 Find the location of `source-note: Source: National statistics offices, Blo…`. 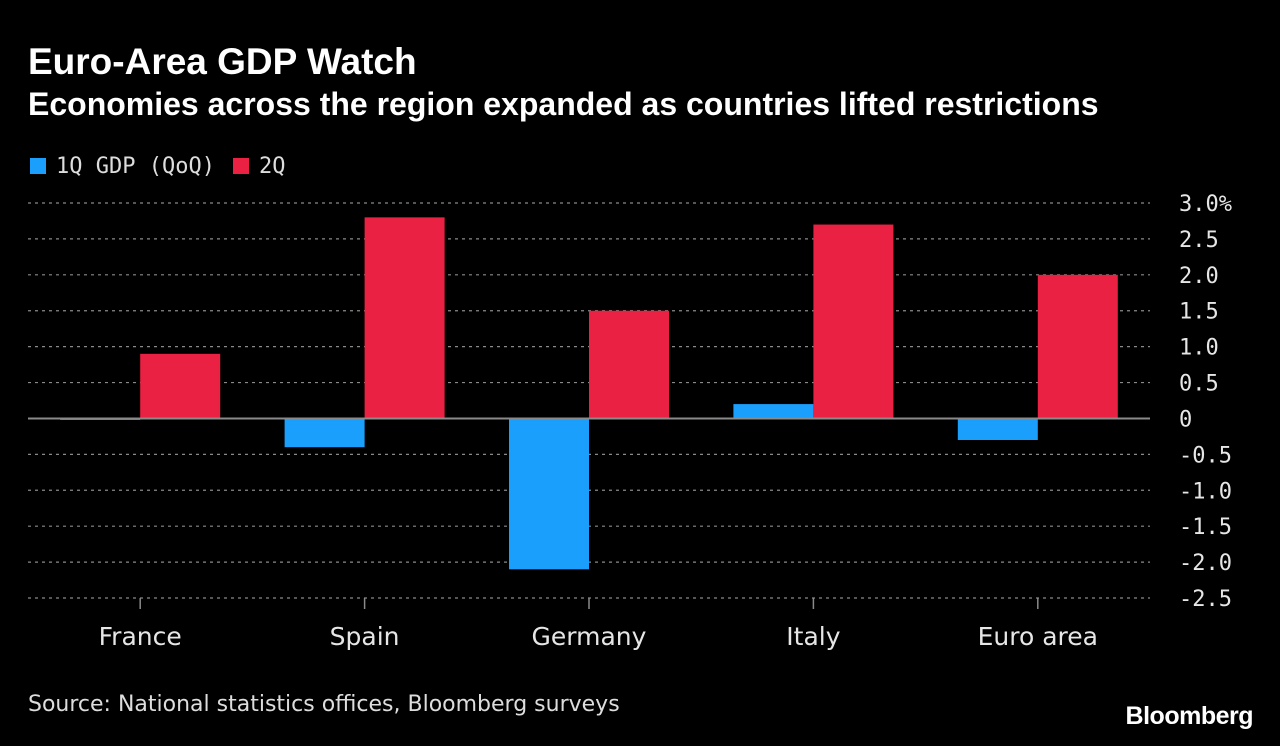

source-note: Source: National statistics offices, Blo… is located at coordinates (324, 704).